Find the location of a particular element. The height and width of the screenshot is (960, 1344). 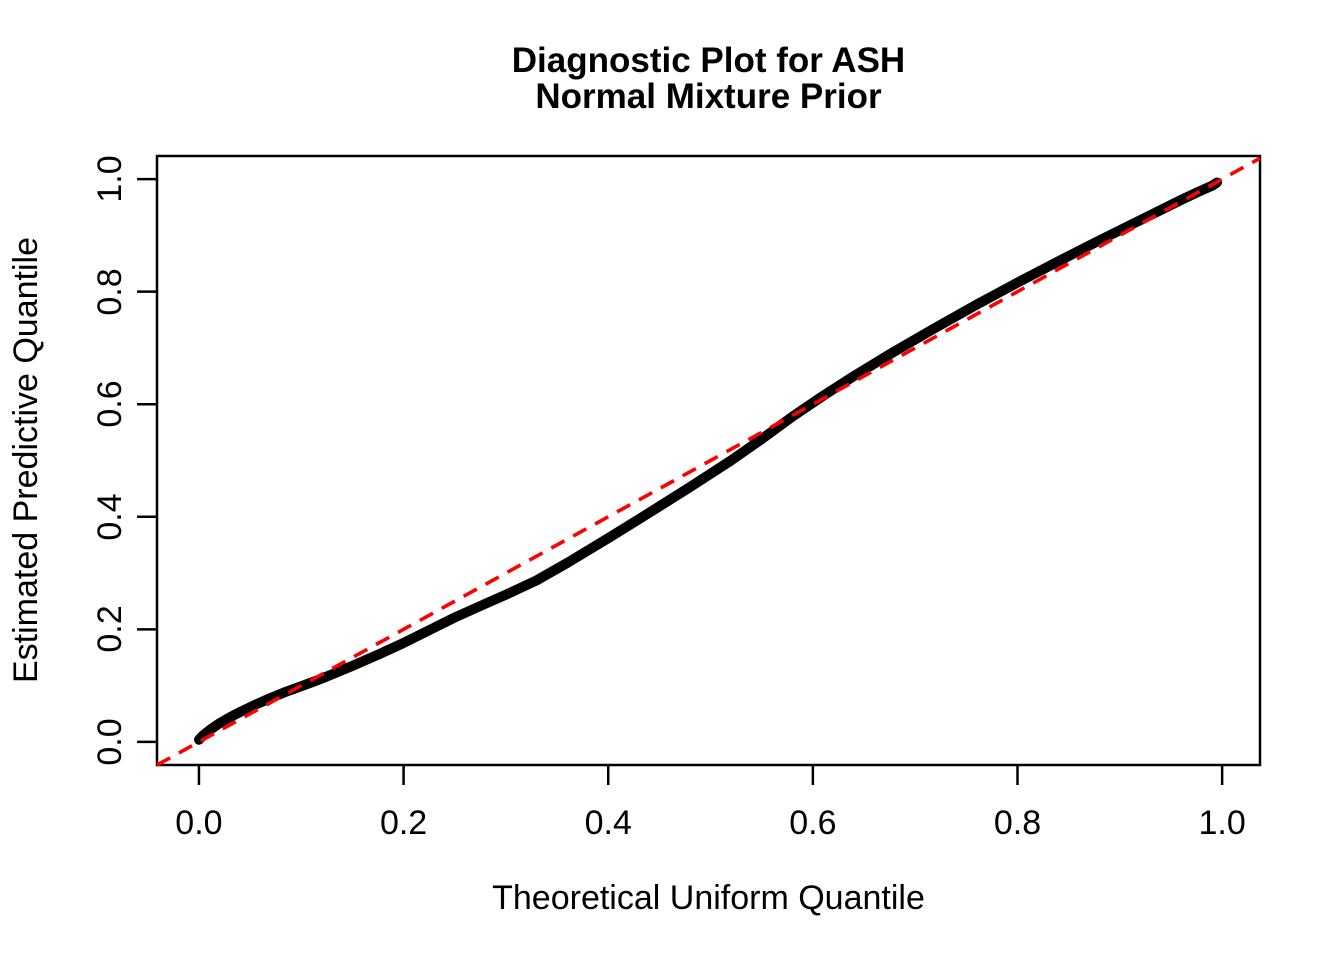

y-axis-tick-label: 0.8 is located at coordinates (110, 292).